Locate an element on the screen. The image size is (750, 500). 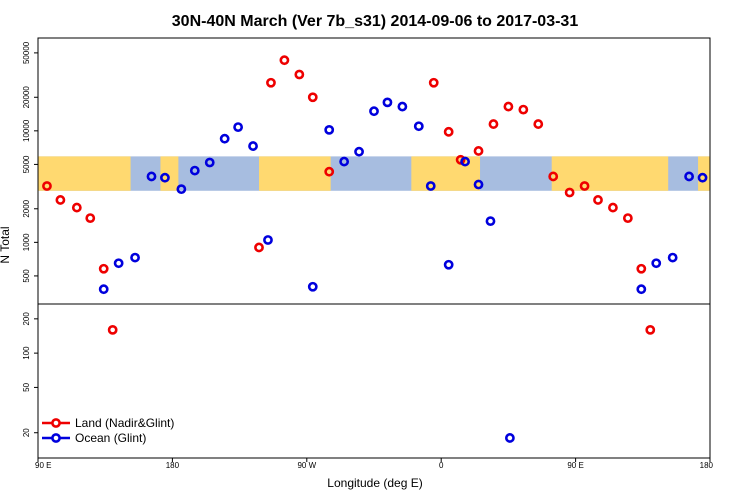
upper_panel-y-tick-label: 5000 is located at coordinates (26, 164).